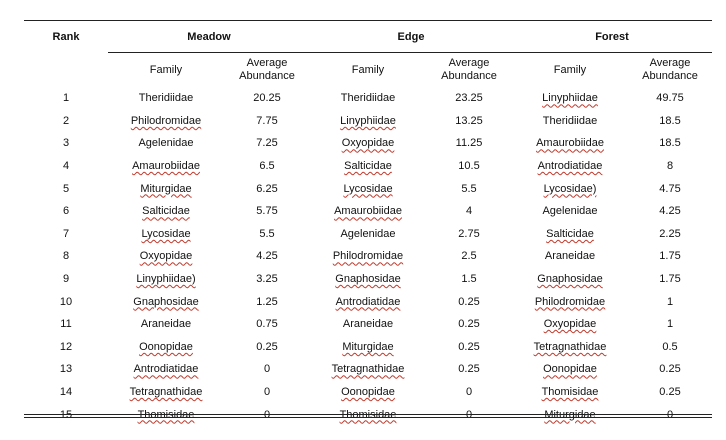 This screenshot has height=440, width=726. I want to click on meadow-abundance-cell: 7.25, so click(267, 143).